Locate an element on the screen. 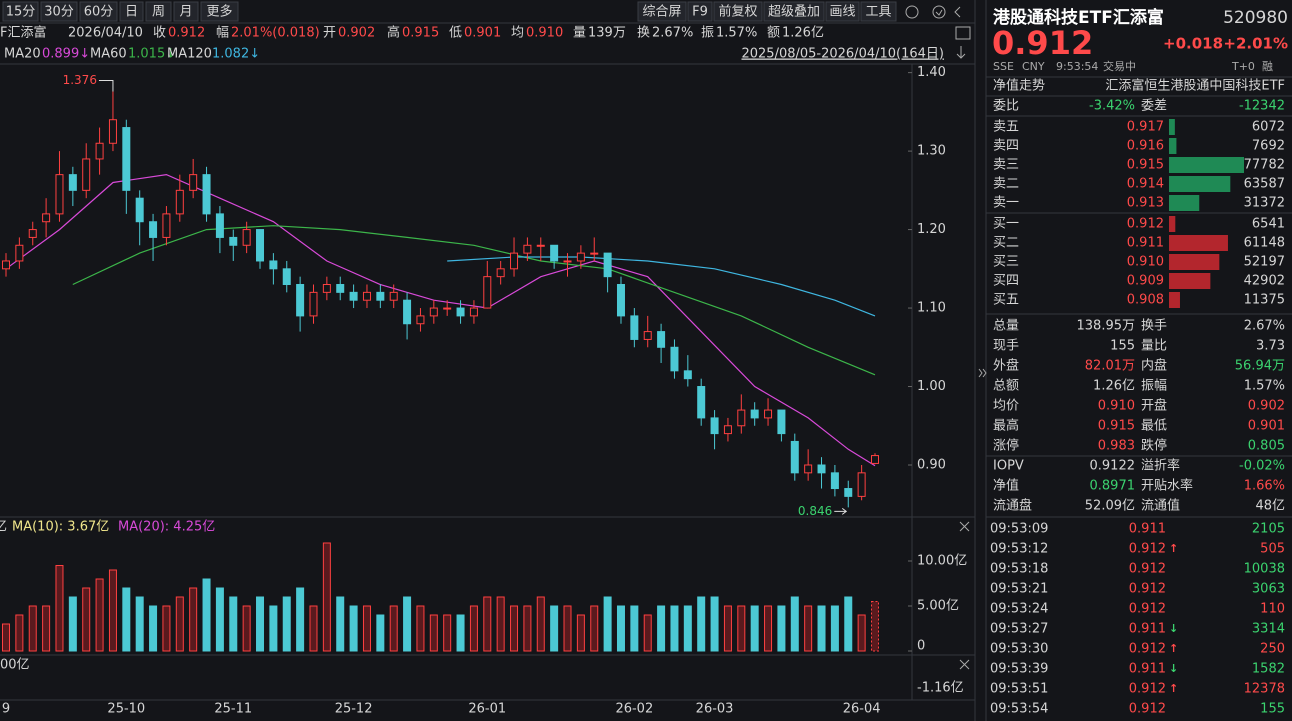  download-icon is located at coordinates (961, 52).